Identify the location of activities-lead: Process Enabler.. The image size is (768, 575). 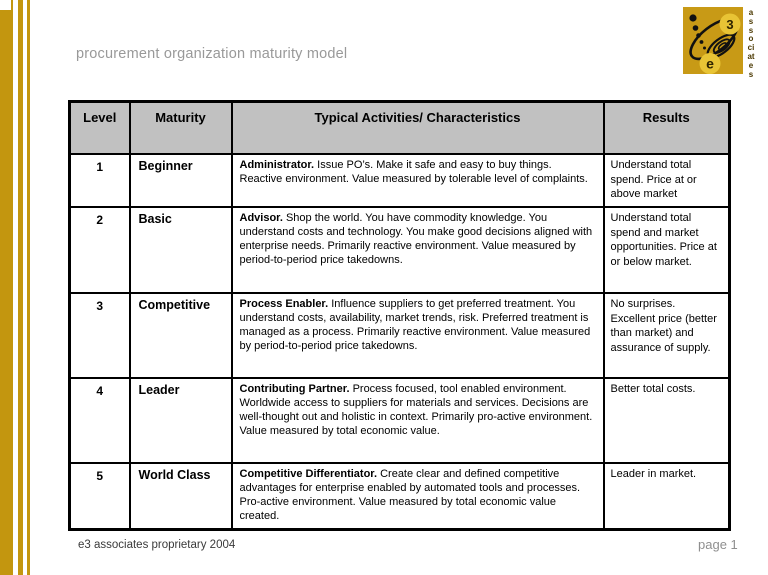
(284, 304).